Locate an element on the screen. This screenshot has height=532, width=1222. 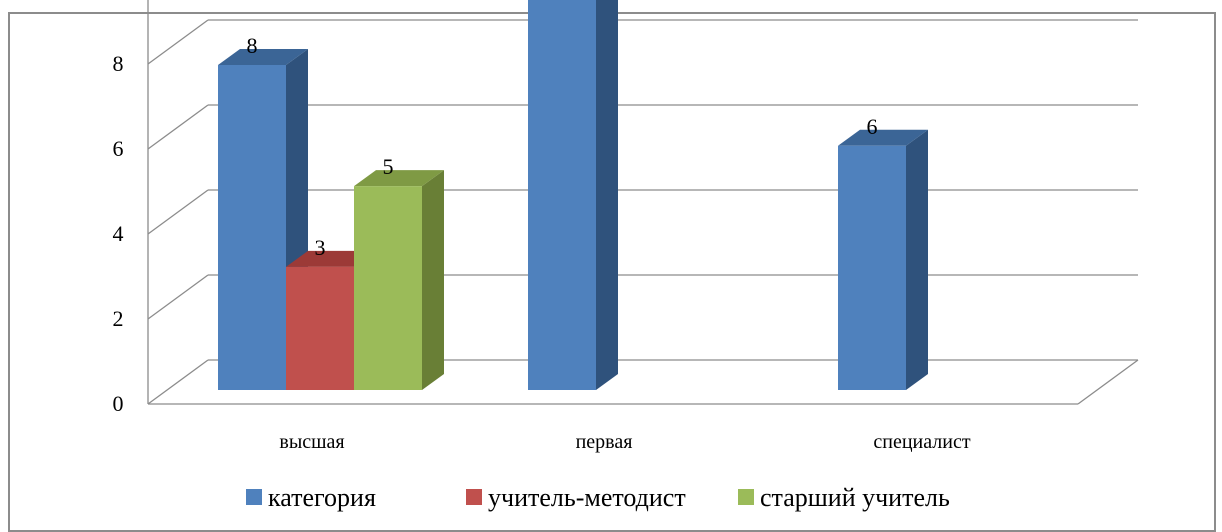
data-label: 8 is located at coordinates (252, 45).